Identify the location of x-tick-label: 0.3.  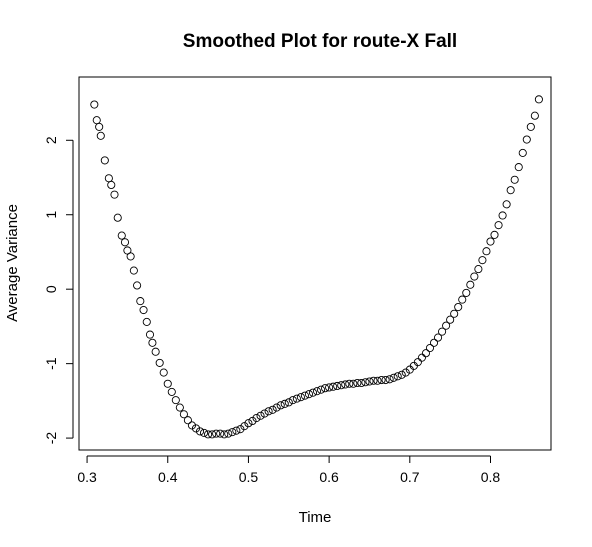
(87, 477).